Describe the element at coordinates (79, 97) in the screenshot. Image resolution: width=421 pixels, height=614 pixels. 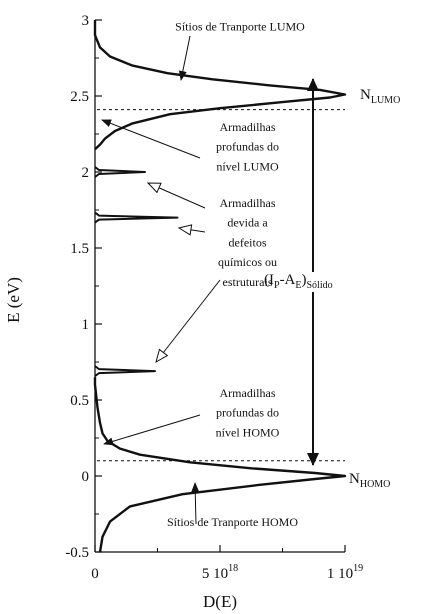
I see `y-tick-label: 2.5` at that location.